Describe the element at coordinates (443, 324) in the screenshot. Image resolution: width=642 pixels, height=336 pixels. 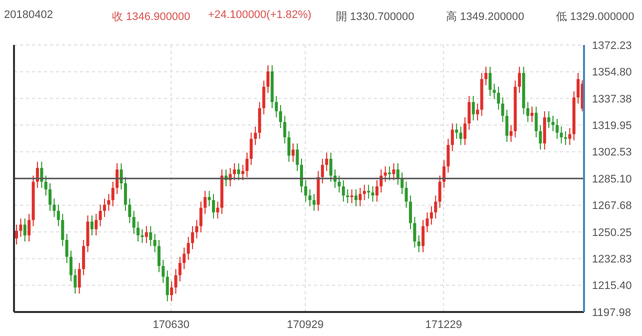
I see `x-tick-label: 171229` at that location.